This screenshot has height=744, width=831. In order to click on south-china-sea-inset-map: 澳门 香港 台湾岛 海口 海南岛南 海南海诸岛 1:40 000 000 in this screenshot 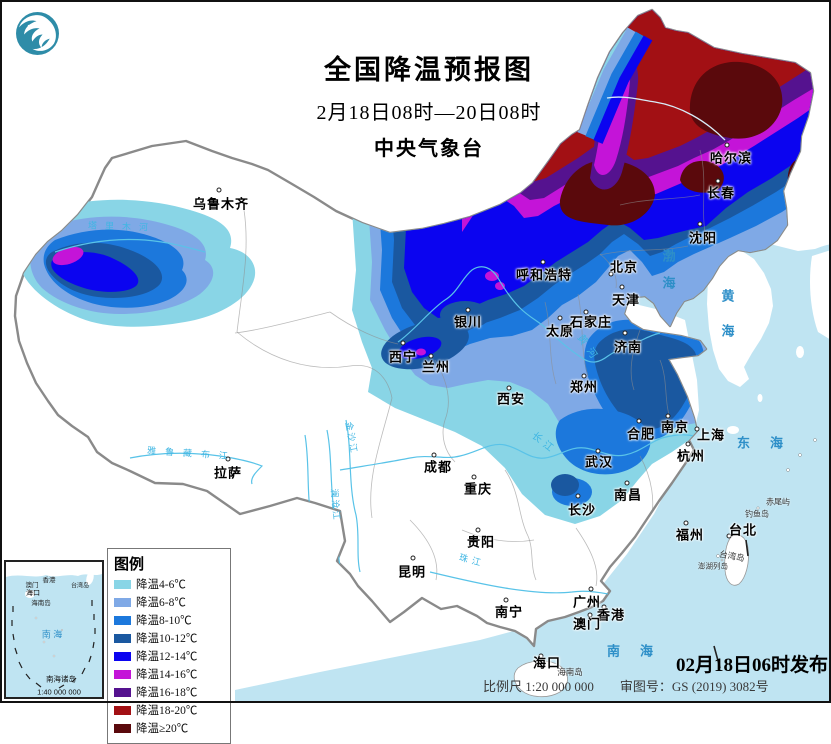, I will do `click(54, 629)`.